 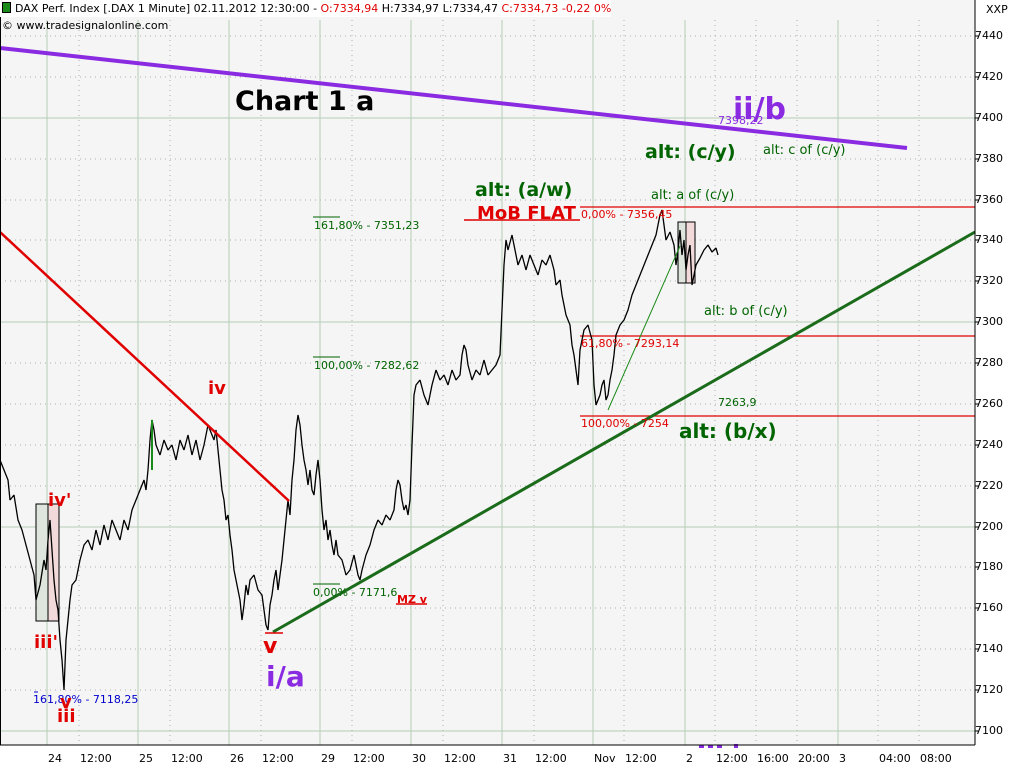 What do you see at coordinates (367, 365) in the screenshot?
I see `fib-100-green-label: 100,00% - 7282,62` at bounding box center [367, 365].